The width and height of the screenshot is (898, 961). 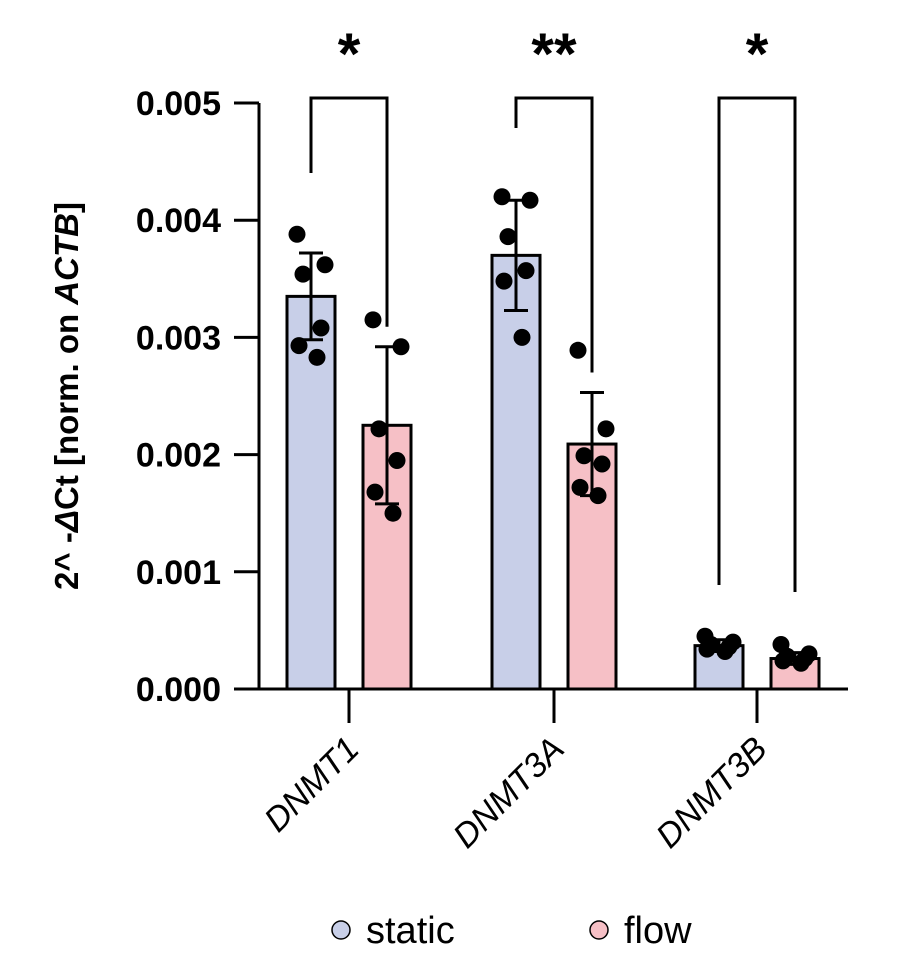 What do you see at coordinates (410, 931) in the screenshot?
I see `legend-label-static: static` at bounding box center [410, 931].